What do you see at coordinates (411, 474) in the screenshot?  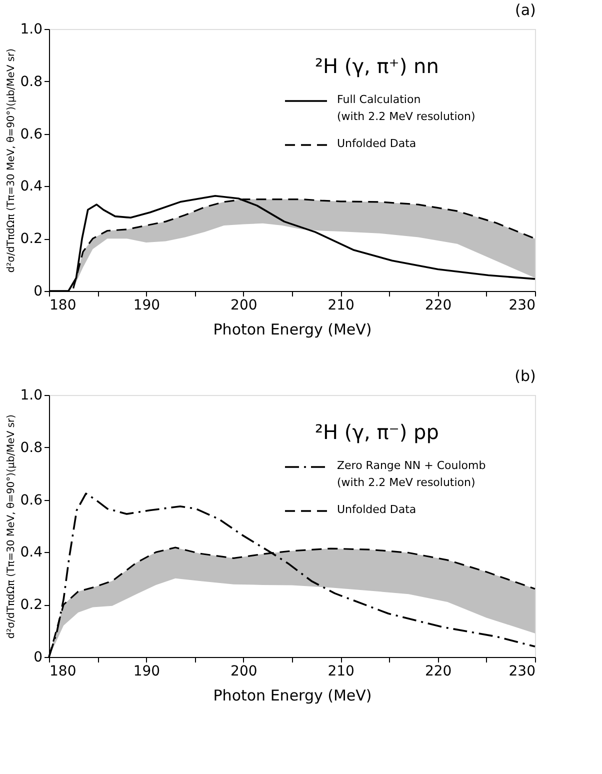 I see `legend-label: Zero Range NN + Coulomb (with 2.2 MeV resolution)` at bounding box center [411, 474].